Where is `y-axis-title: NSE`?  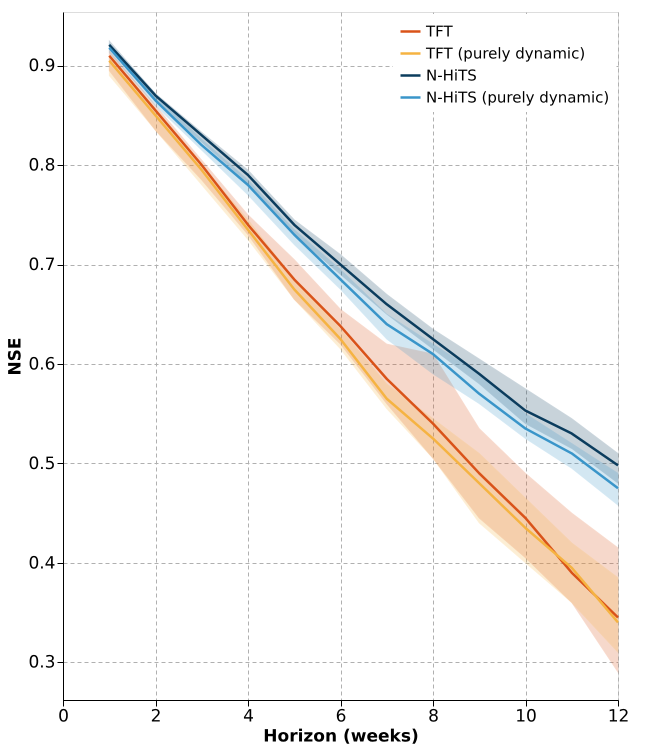 y-axis-title: NSE is located at coordinates (15, 356).